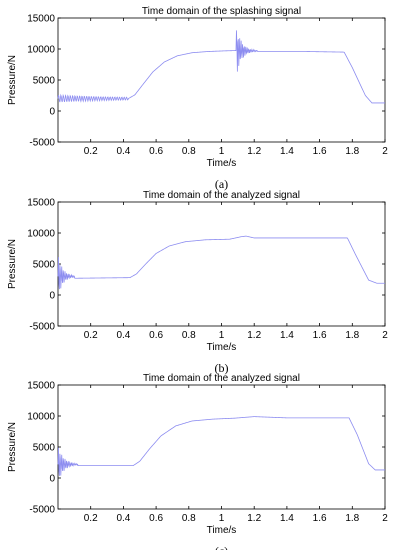  Describe the element at coordinates (221, 547) in the screenshot. I see `figure-caption: (c)` at that location.